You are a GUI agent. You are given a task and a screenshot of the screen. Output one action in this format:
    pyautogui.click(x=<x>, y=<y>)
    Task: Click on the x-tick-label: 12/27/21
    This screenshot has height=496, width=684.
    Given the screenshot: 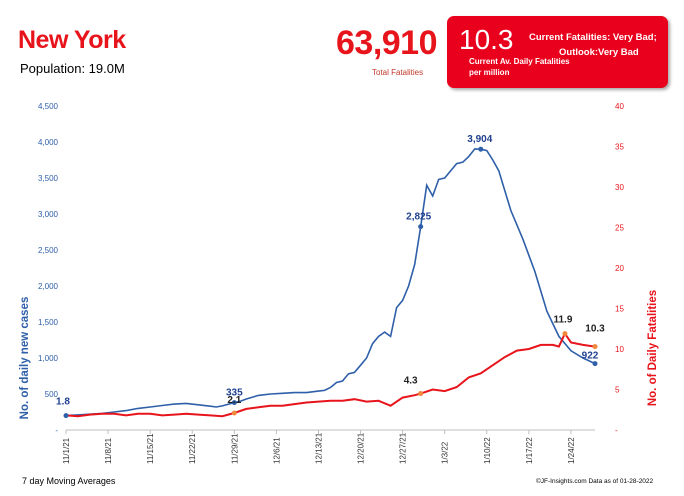 What is the action you would take?
    pyautogui.click(x=403, y=448)
    